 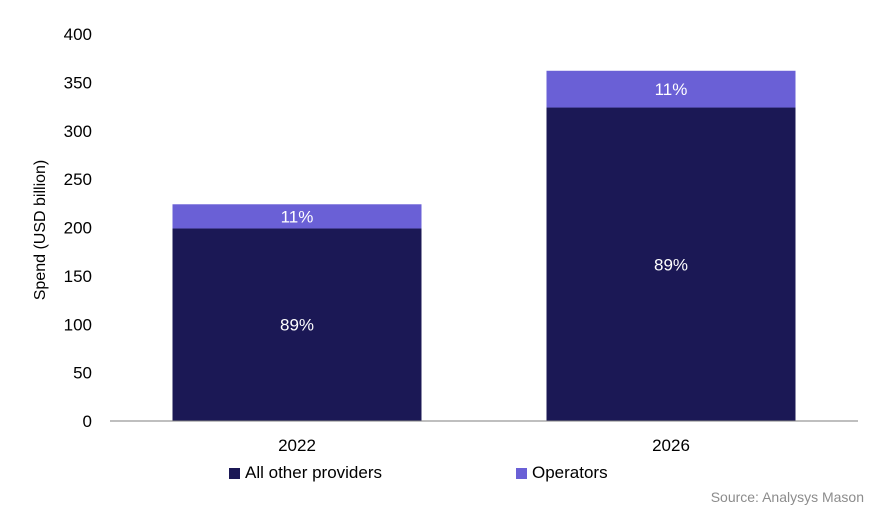 What do you see at coordinates (78, 34) in the screenshot?
I see `y-tick-label: 400` at bounding box center [78, 34].